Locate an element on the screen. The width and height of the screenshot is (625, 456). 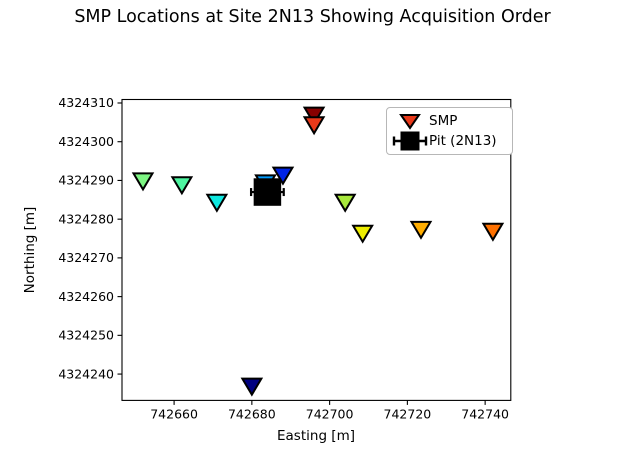
legend-label-pit: Pit (2N13) is located at coordinates (463, 141).